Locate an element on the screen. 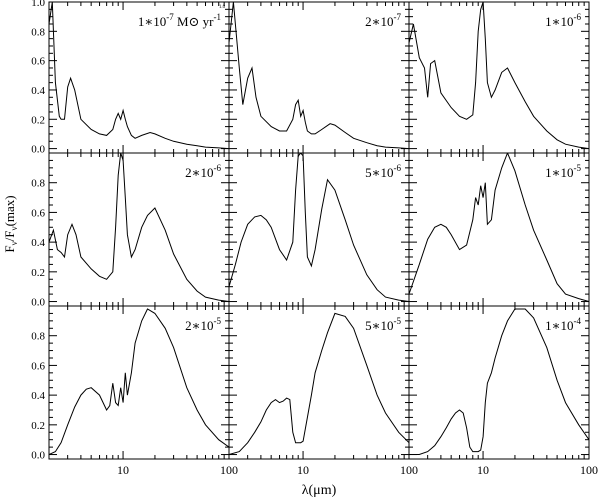 Image resolution: width=610 pixels, height=499 pixels. panel-frame is located at coordinates (499, 382).